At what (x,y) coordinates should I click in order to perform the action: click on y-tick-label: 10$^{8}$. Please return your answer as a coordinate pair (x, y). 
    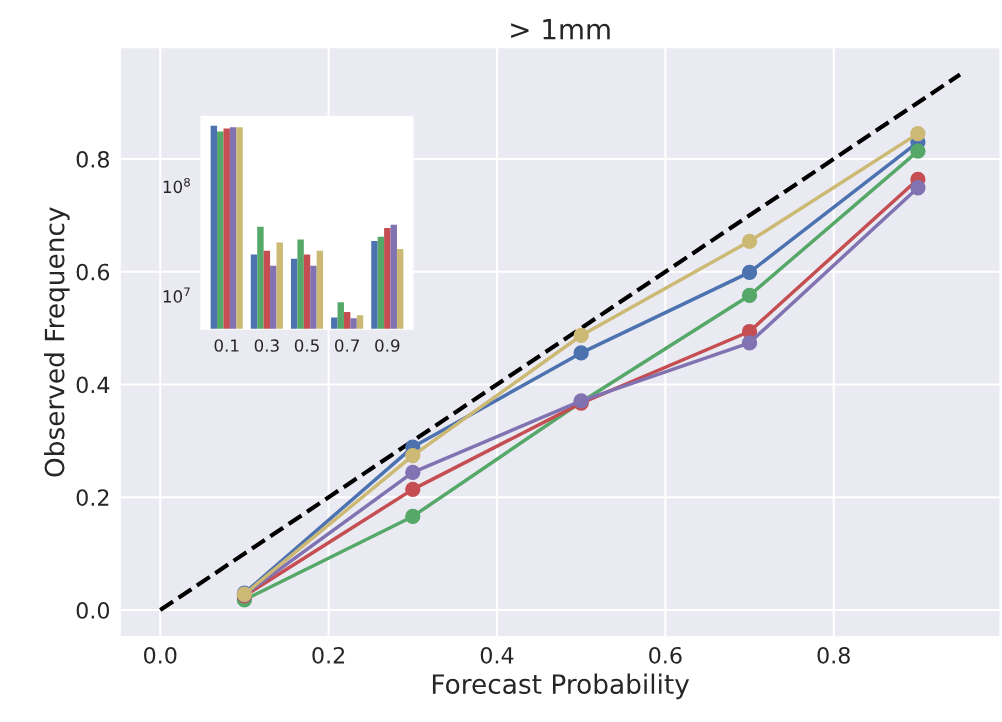
    Looking at the image, I should click on (176, 185).